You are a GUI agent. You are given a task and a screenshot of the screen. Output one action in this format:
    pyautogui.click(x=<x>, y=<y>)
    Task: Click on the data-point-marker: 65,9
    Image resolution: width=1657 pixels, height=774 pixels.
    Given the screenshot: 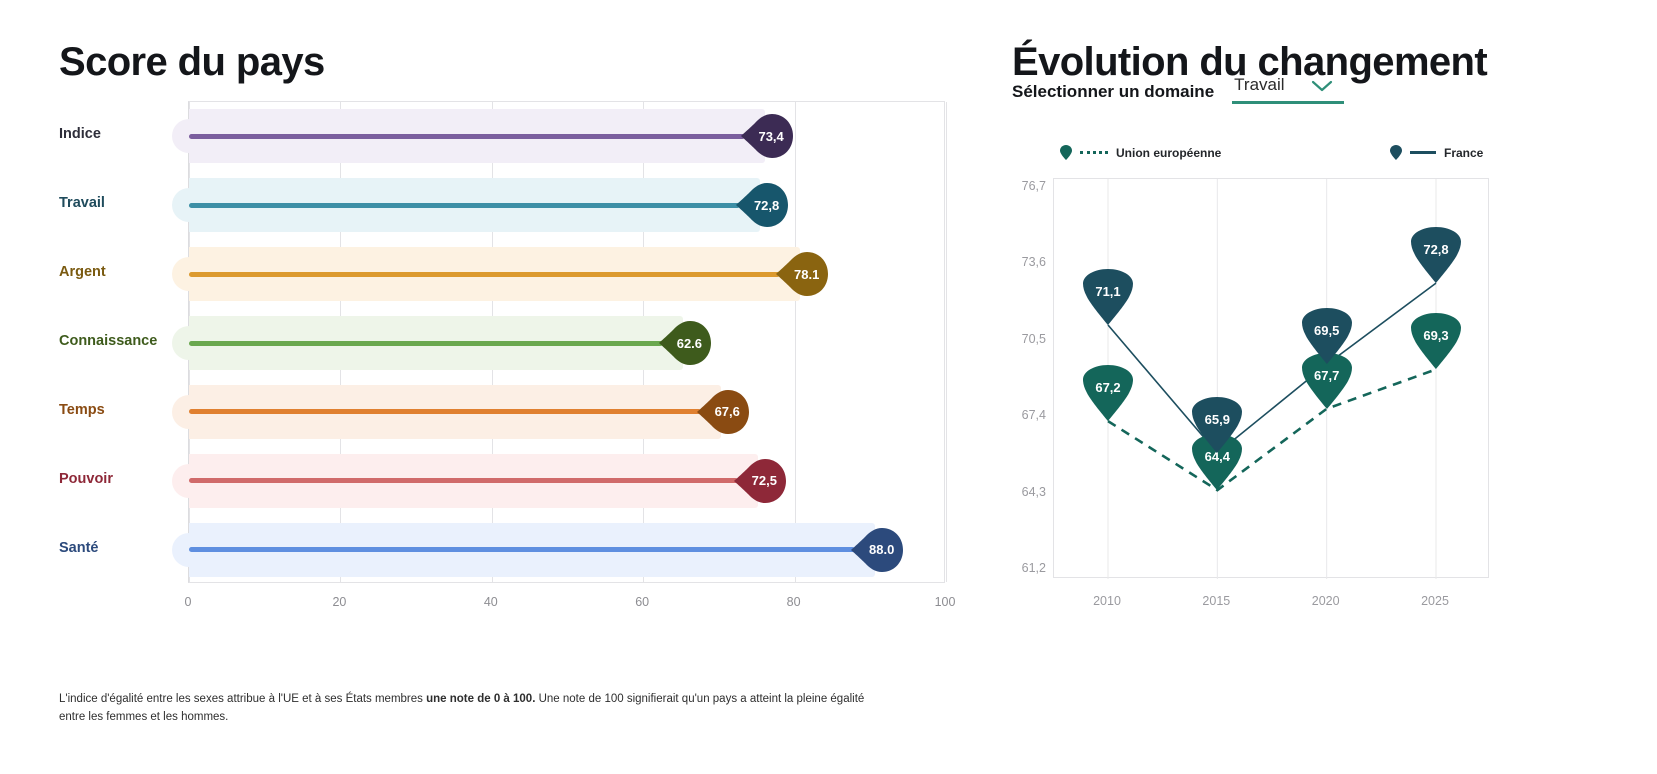 What is the action you would take?
    pyautogui.click(x=1217, y=425)
    